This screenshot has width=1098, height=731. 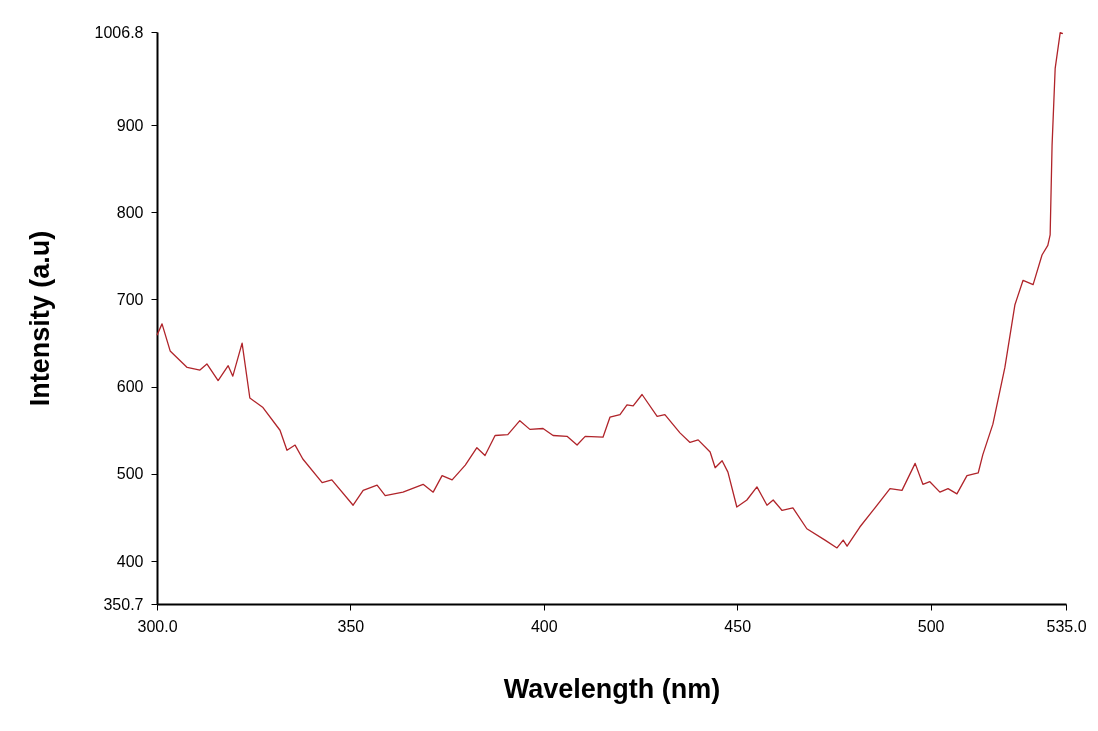 I want to click on x-tick-label: 350, so click(x=351, y=626).